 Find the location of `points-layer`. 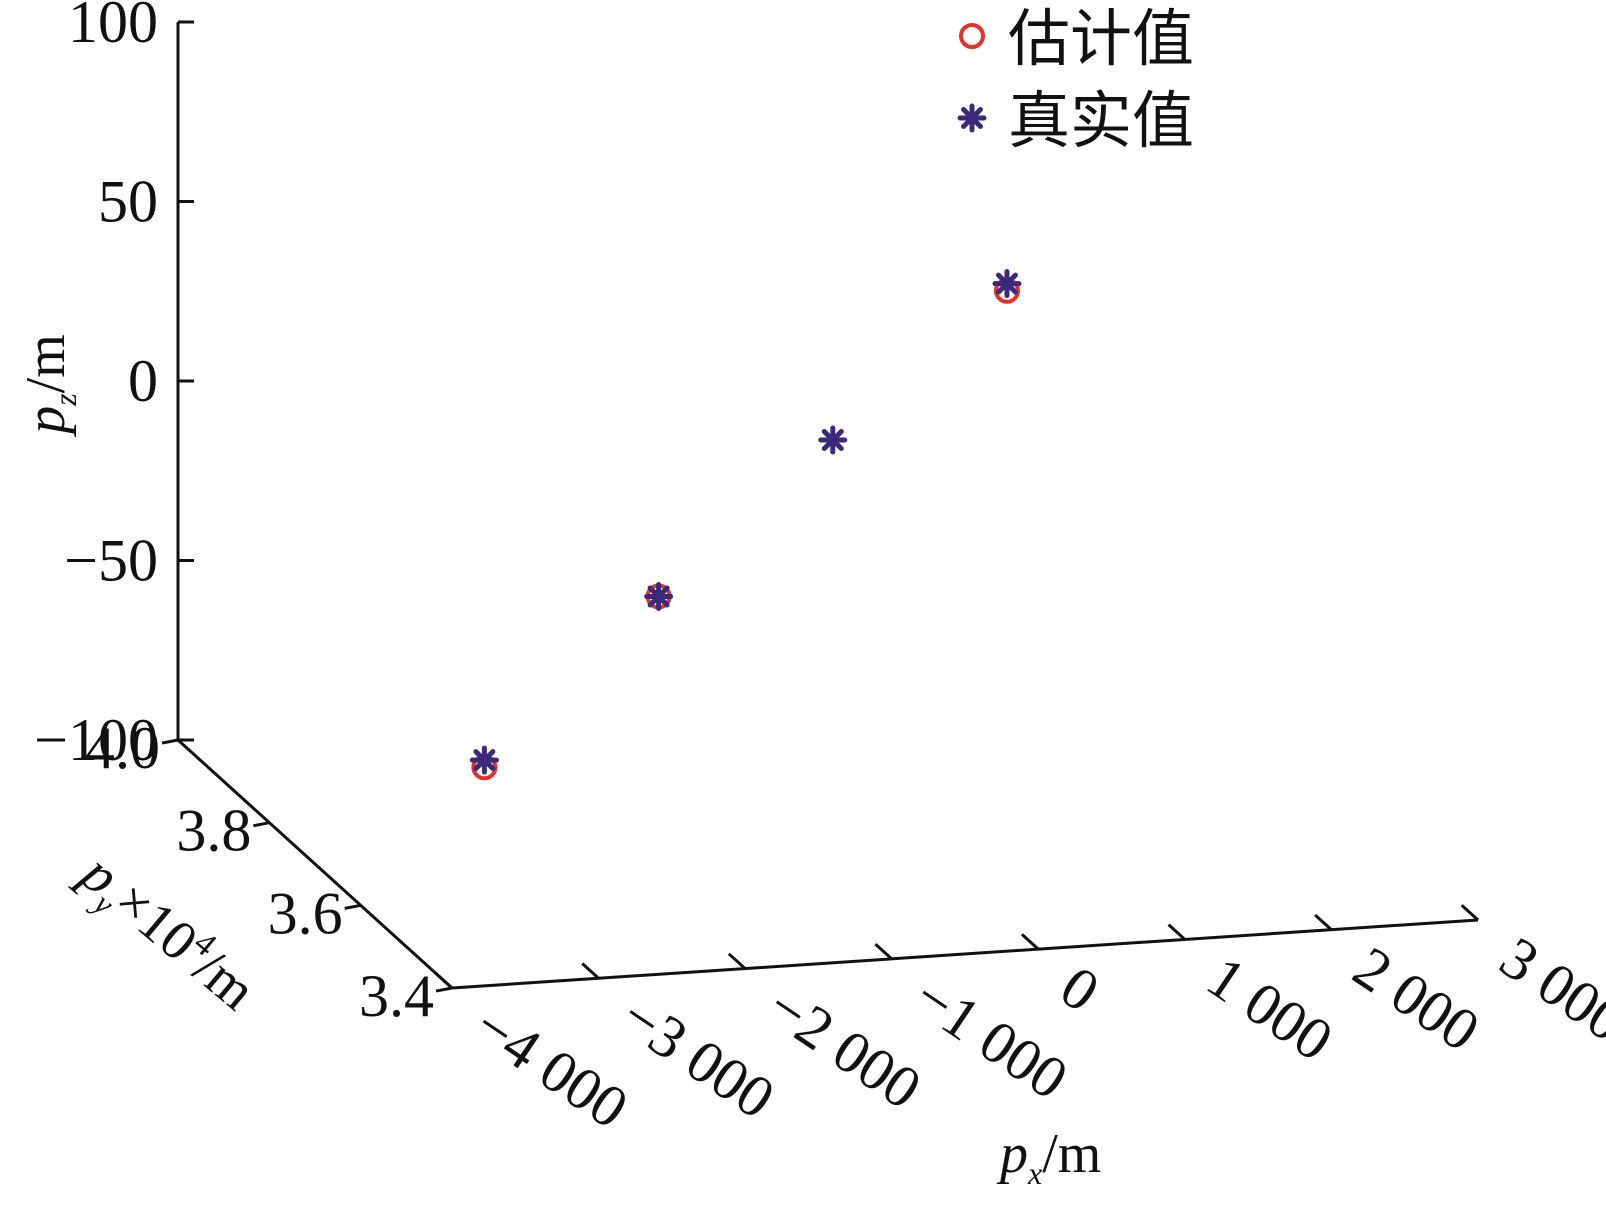

points-layer is located at coordinates (745, 525).